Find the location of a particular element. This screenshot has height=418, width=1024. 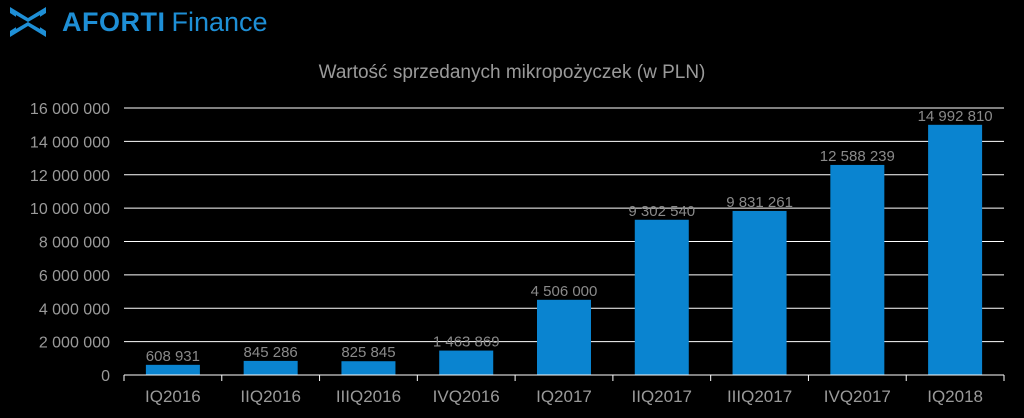

y-tick-label: 10 000 000 is located at coordinates (70, 209).